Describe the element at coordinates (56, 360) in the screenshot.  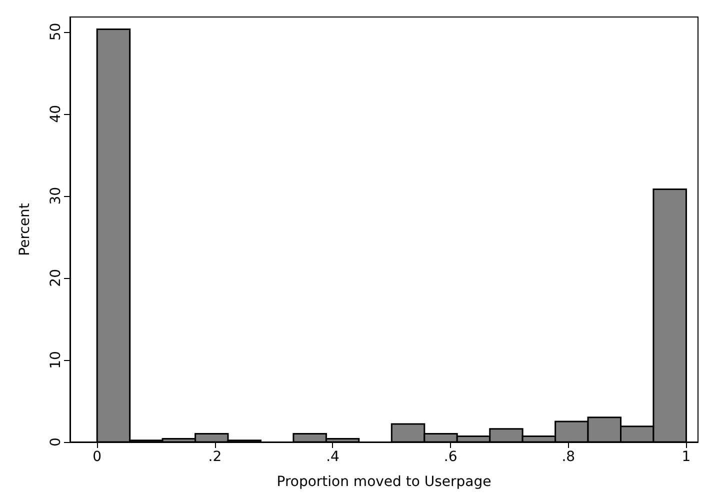
I see `y-tick-label: 10` at that location.